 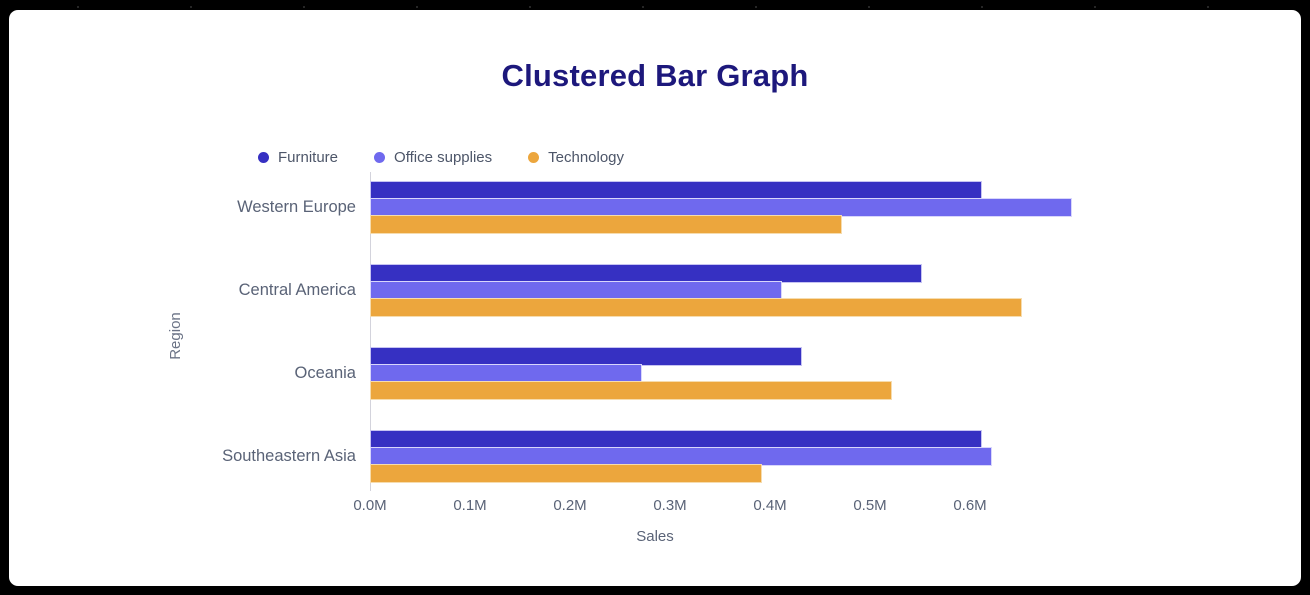 I want to click on bar-office-supplies-southeastern-asia, so click(x=681, y=456).